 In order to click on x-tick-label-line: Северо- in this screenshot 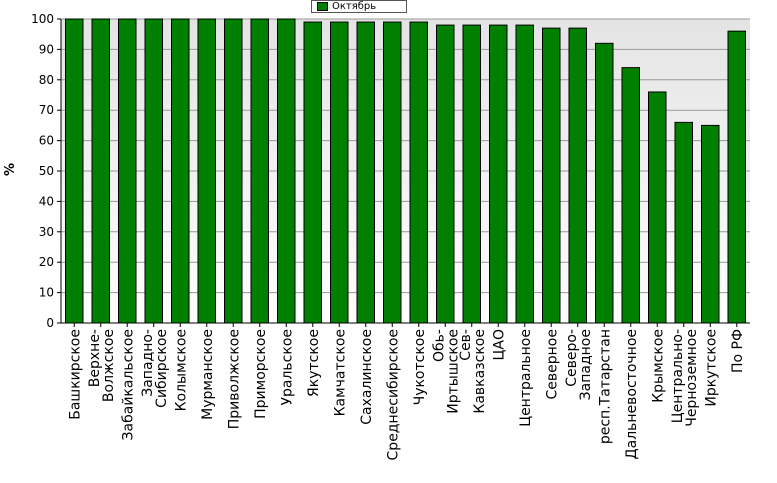, I will do `click(572, 358)`.